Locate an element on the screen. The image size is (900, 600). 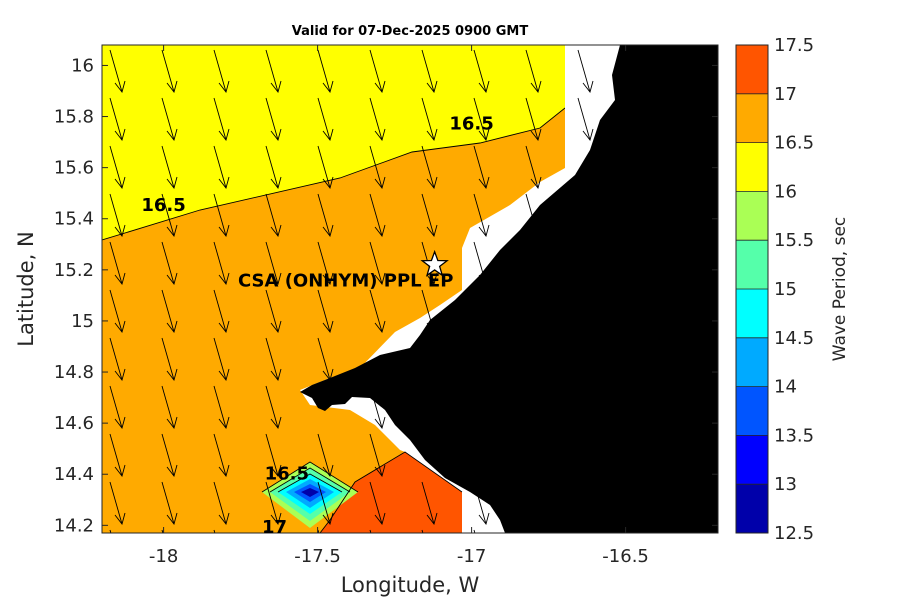
x-tick-label: -17 is located at coordinates (471, 556).